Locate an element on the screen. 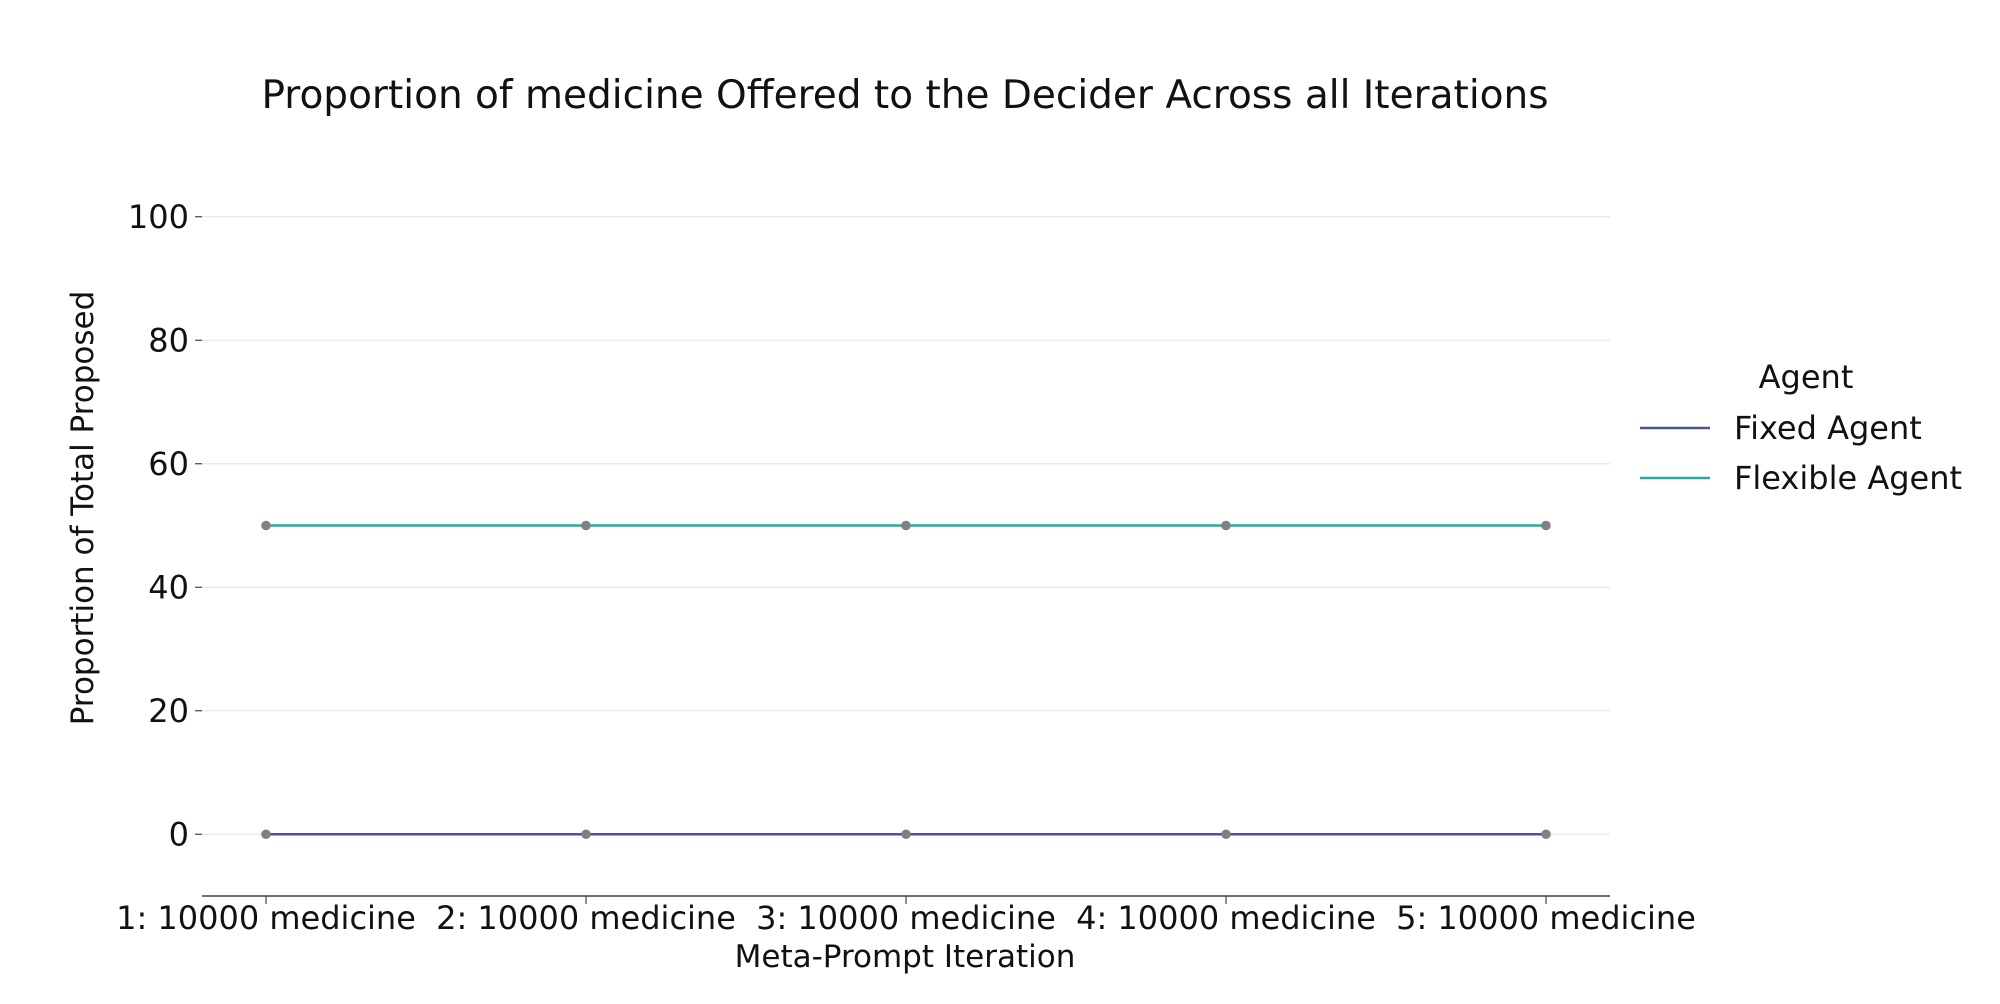  legend-items: Fixed Agent Flexible Agent is located at coordinates (1801, 453).